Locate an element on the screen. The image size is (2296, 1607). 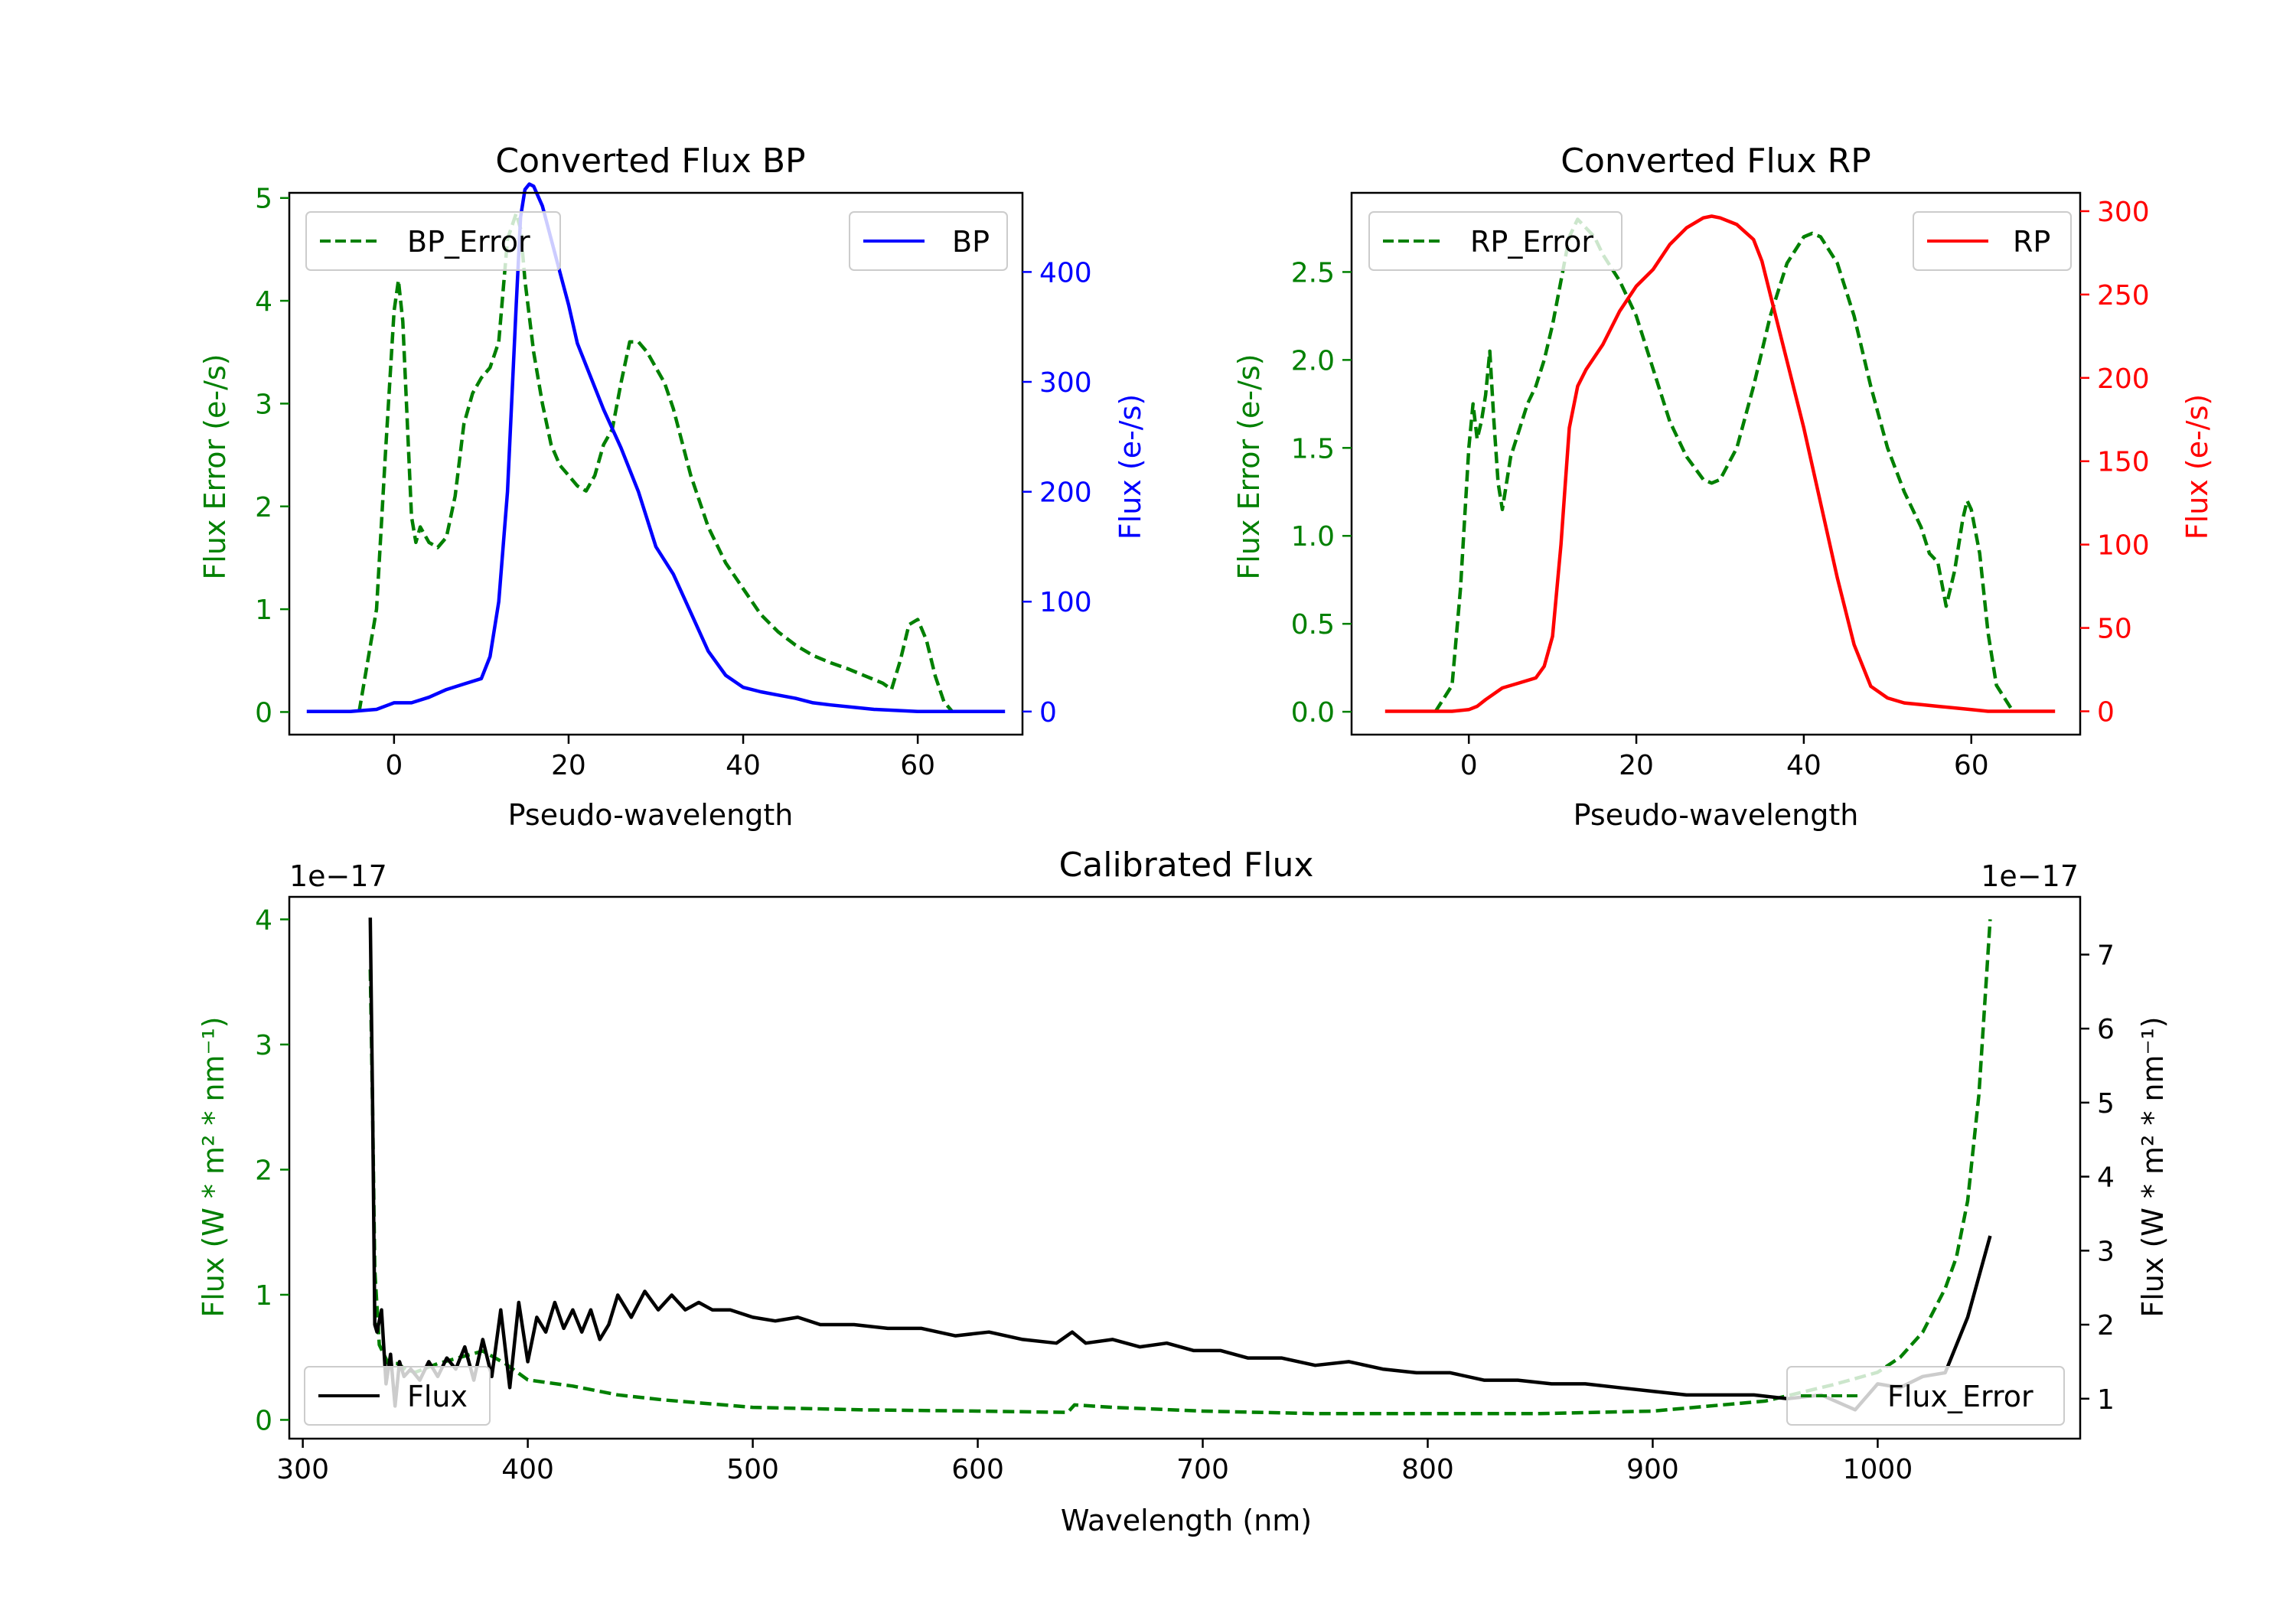
y-axis-left-label: Flux (W * m² * nm⁻¹) is located at coordinates (213, 1166).